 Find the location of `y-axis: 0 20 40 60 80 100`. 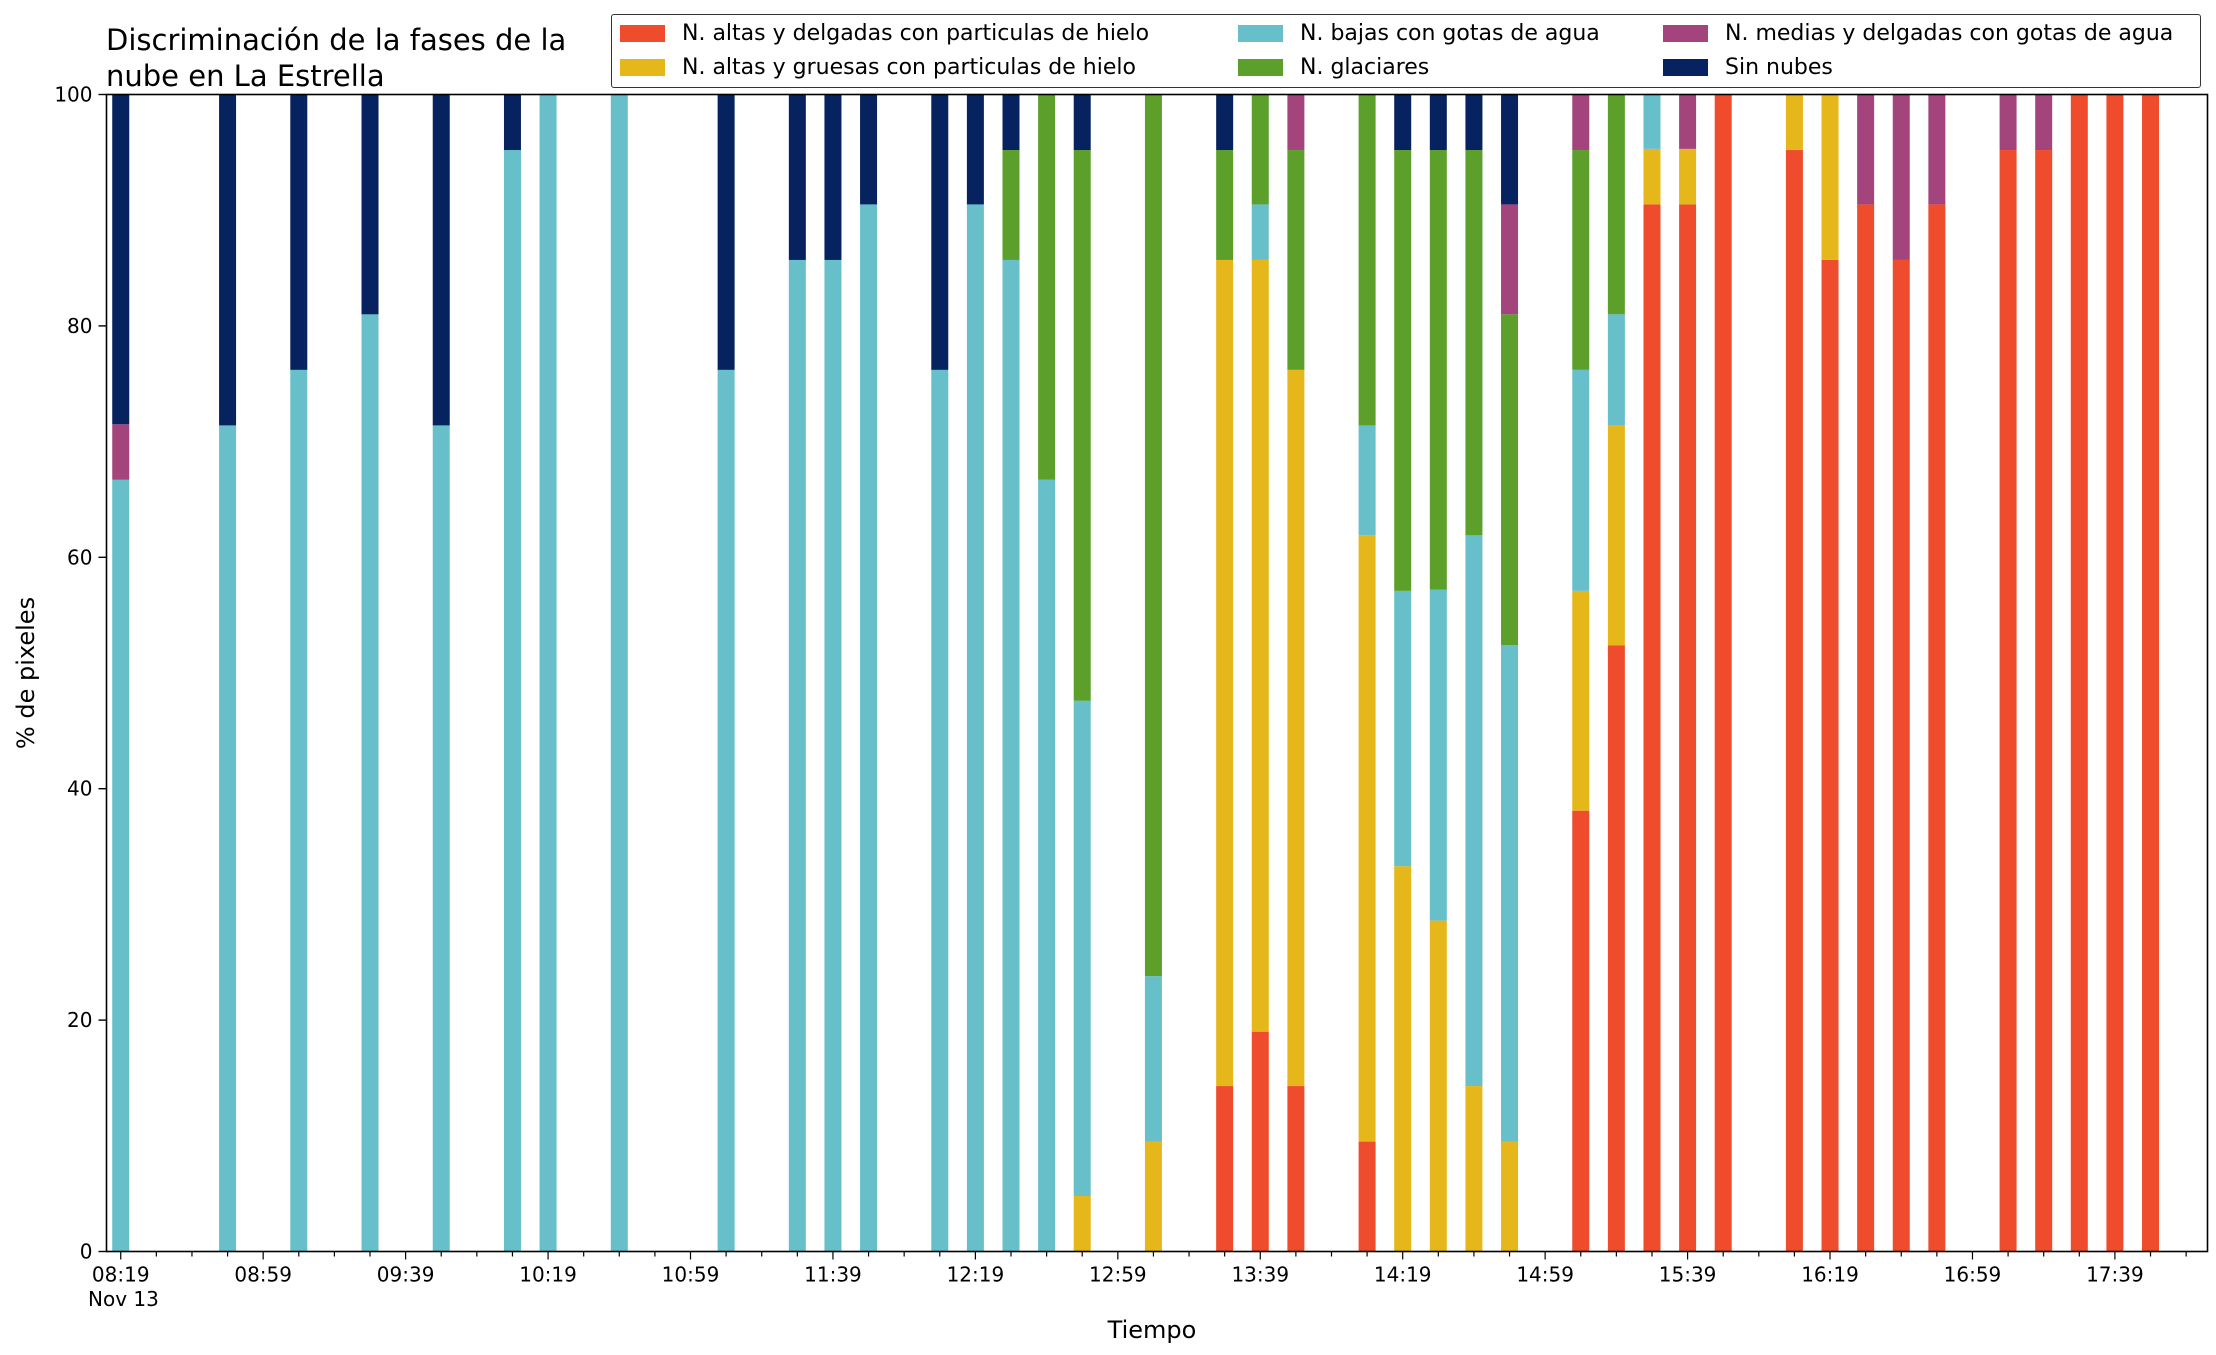

y-axis: 0 20 40 60 80 100 is located at coordinates (80, 673).